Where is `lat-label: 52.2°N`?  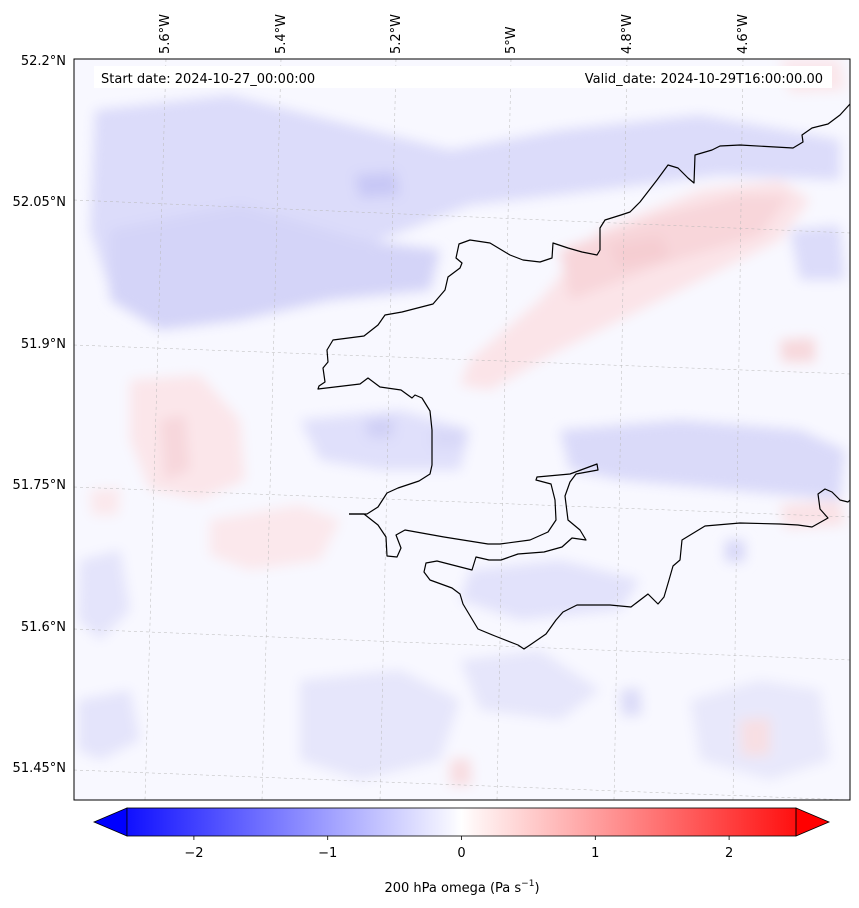
lat-label: 52.2°N is located at coordinates (43, 61).